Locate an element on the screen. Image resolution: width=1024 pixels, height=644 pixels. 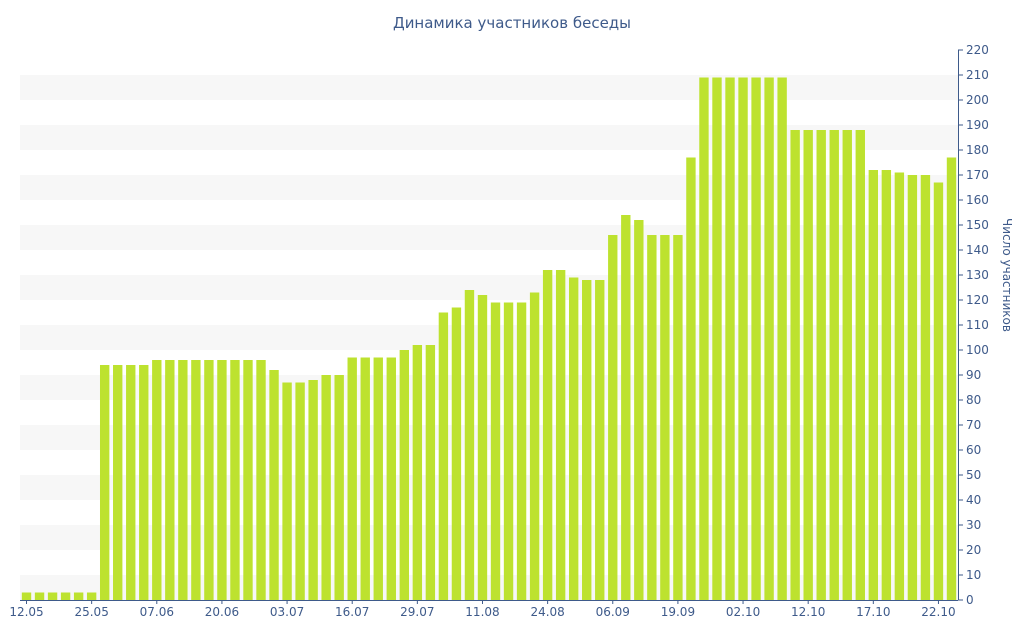
y-tick-label: 30 is located at coordinates (973, 525).